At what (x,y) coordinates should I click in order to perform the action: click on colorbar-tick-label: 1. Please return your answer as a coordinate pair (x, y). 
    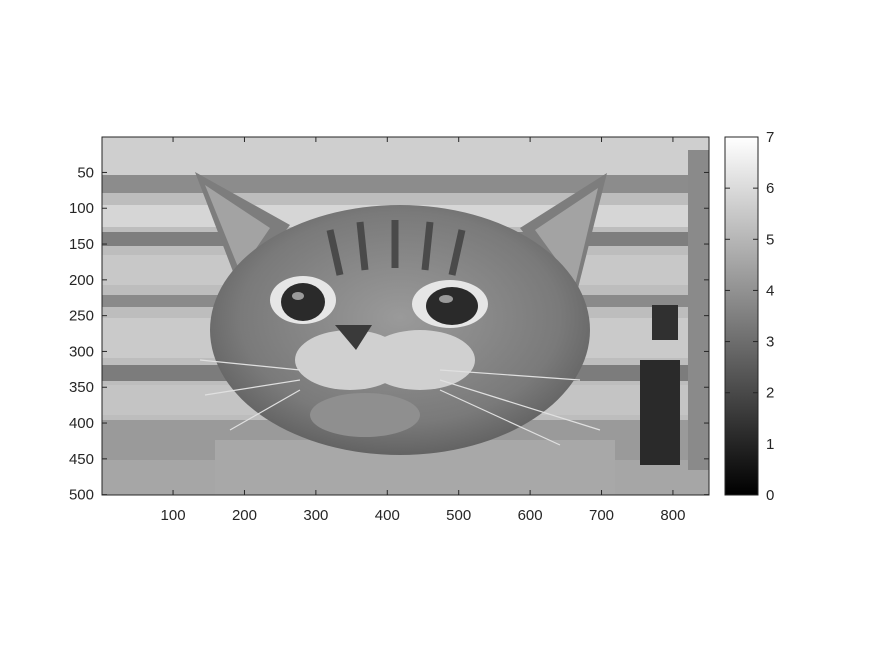
    Looking at the image, I should click on (770, 444).